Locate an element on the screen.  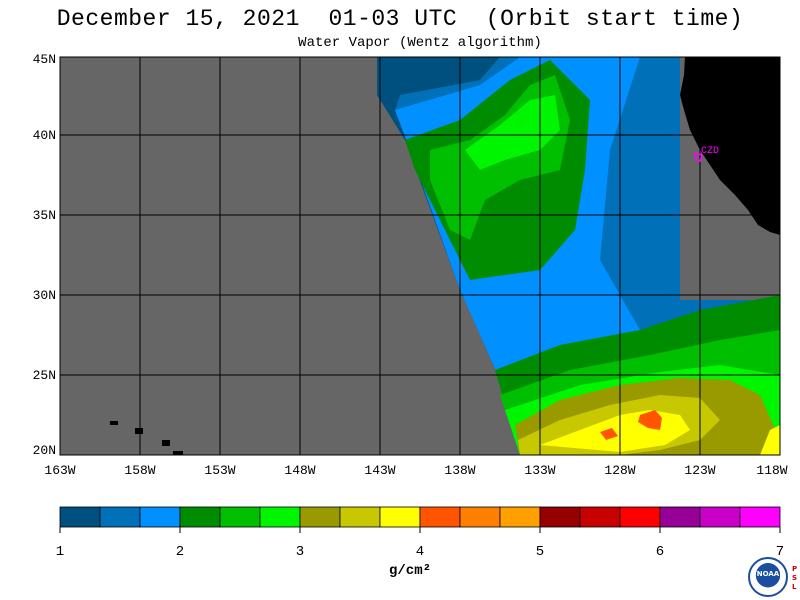
lon-label: 133W is located at coordinates (540, 470).